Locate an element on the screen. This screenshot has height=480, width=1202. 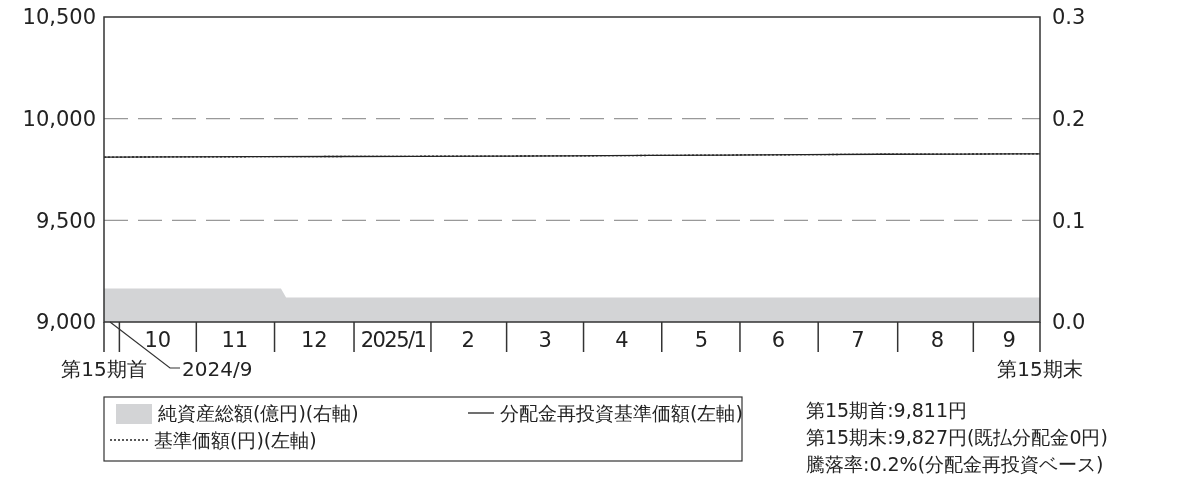
y-tick-label: 9,500 is located at coordinates (65, 220).